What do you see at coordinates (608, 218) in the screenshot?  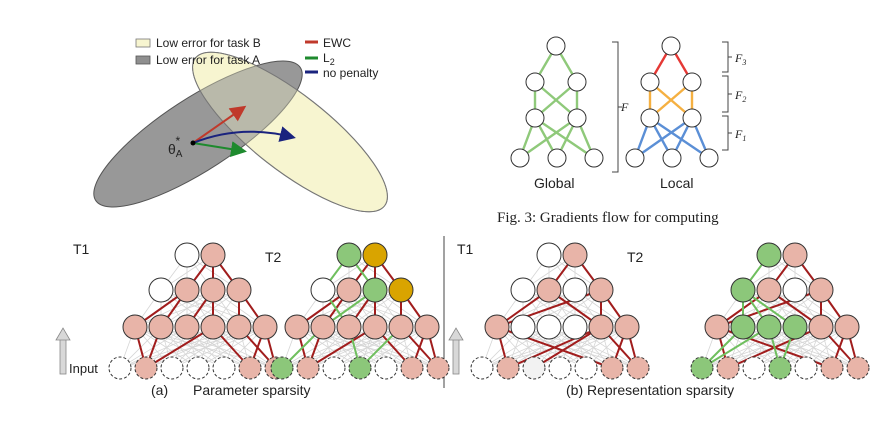 I see `fig3-caption: Fig. 3: Gradients flow for computing` at bounding box center [608, 218].